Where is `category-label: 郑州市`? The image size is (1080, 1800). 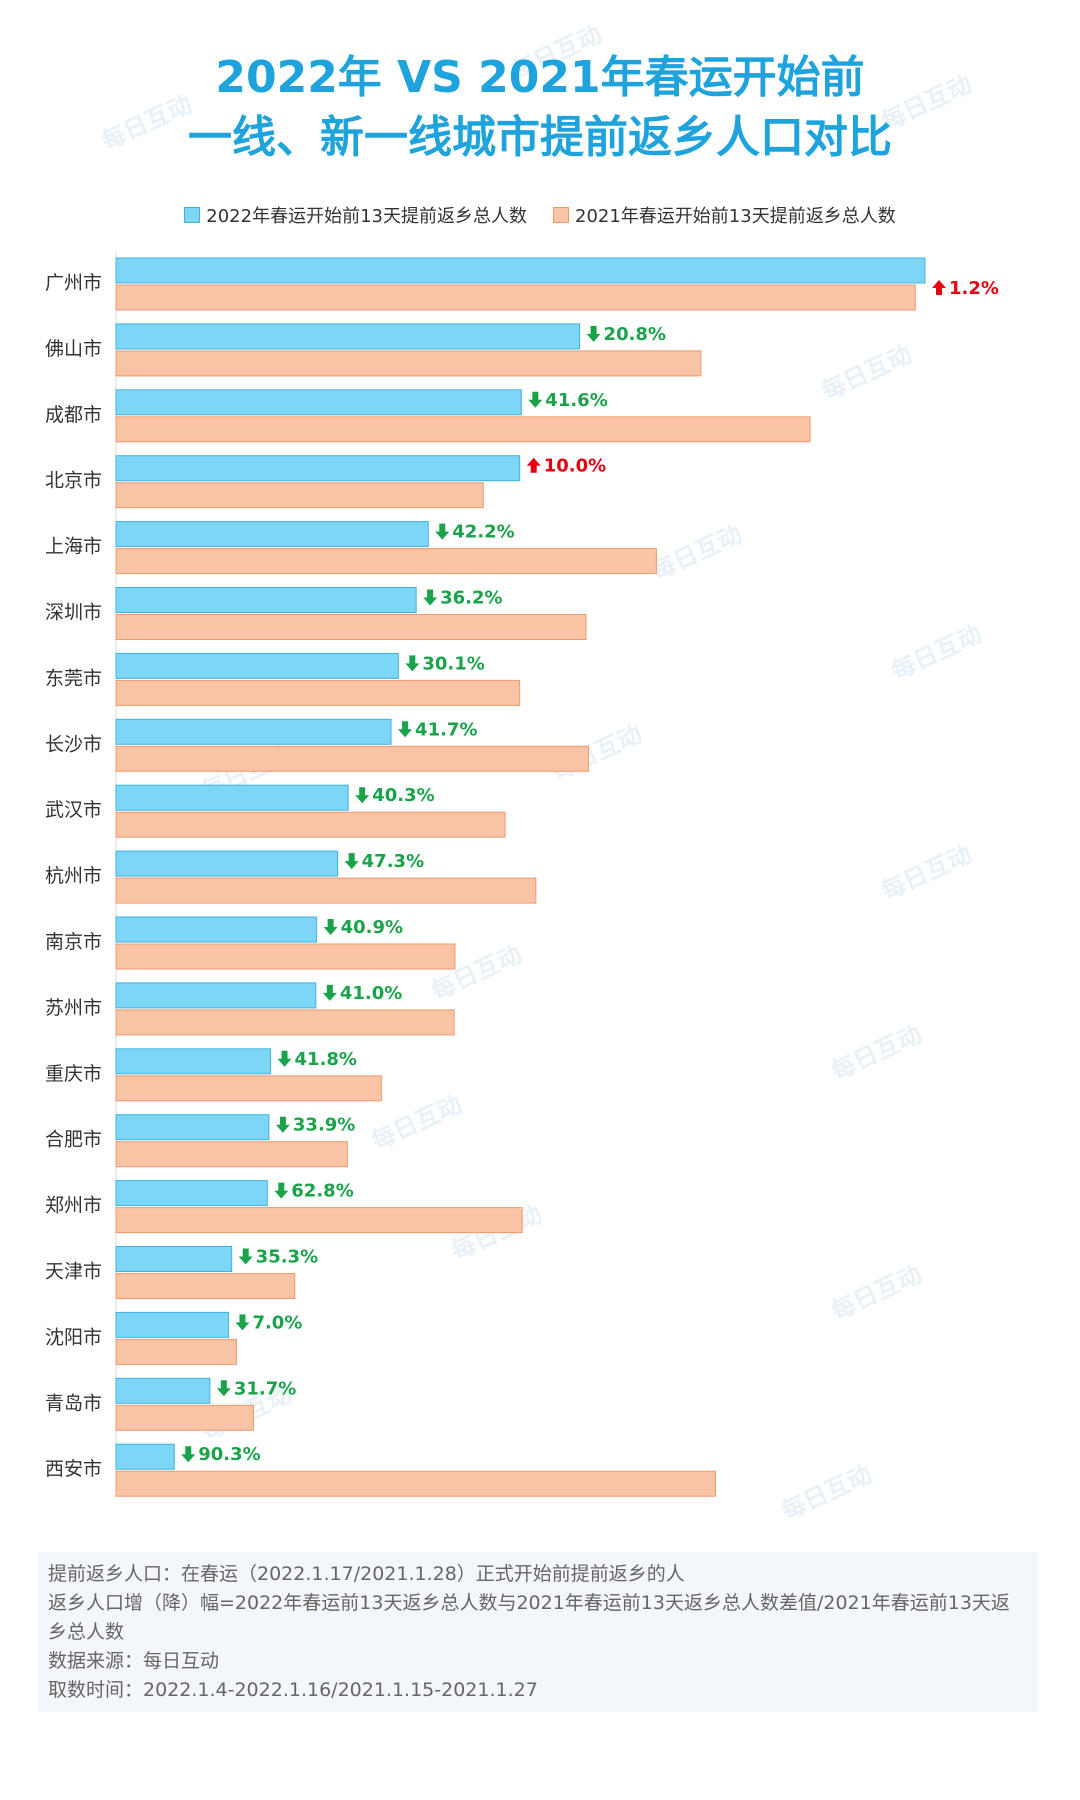 category-label: 郑州市 is located at coordinates (73, 1206).